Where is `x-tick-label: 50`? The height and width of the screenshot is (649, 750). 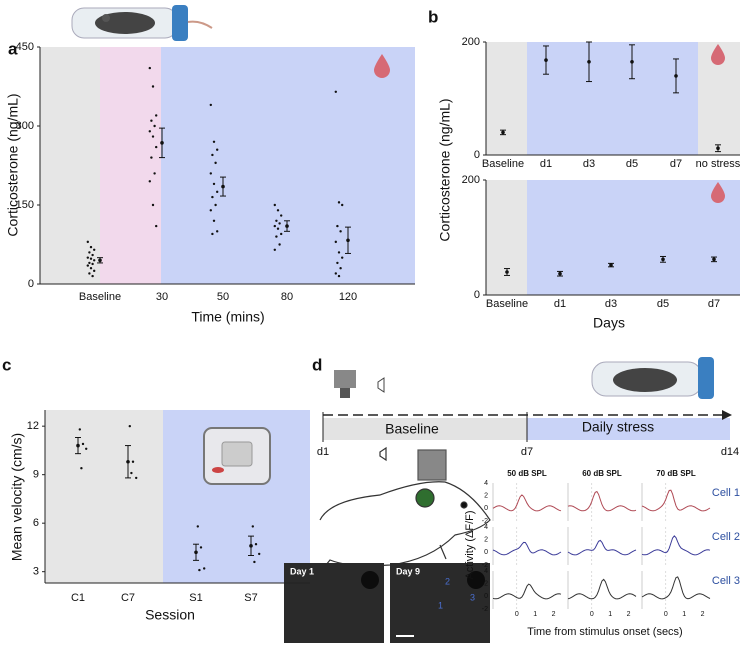
x-tick-label: 50 is located at coordinates (223, 297).